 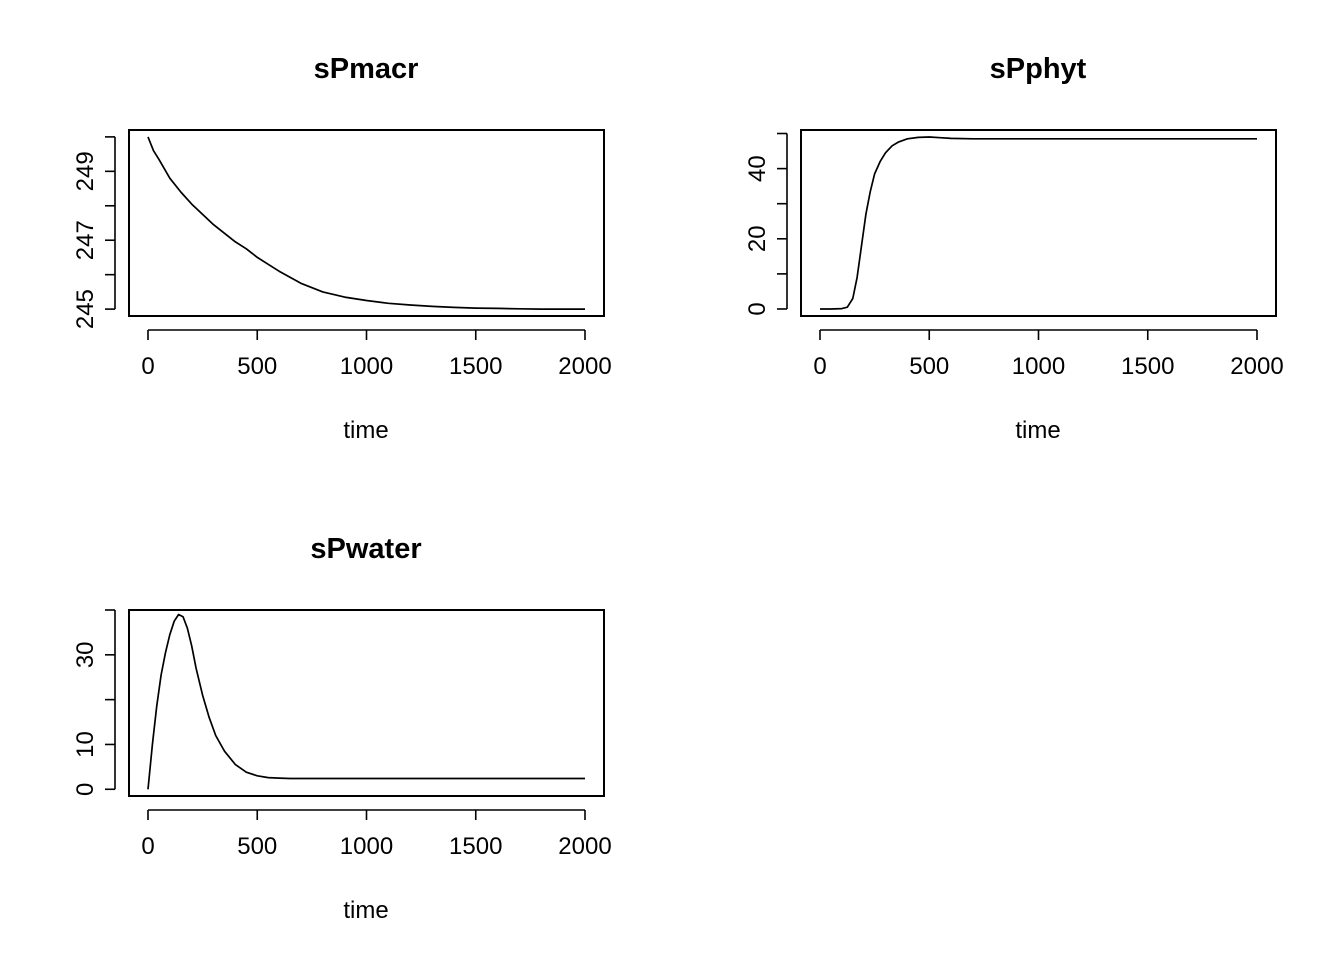 I want to click on y-axis: 0 20 40, so click(x=766, y=224).